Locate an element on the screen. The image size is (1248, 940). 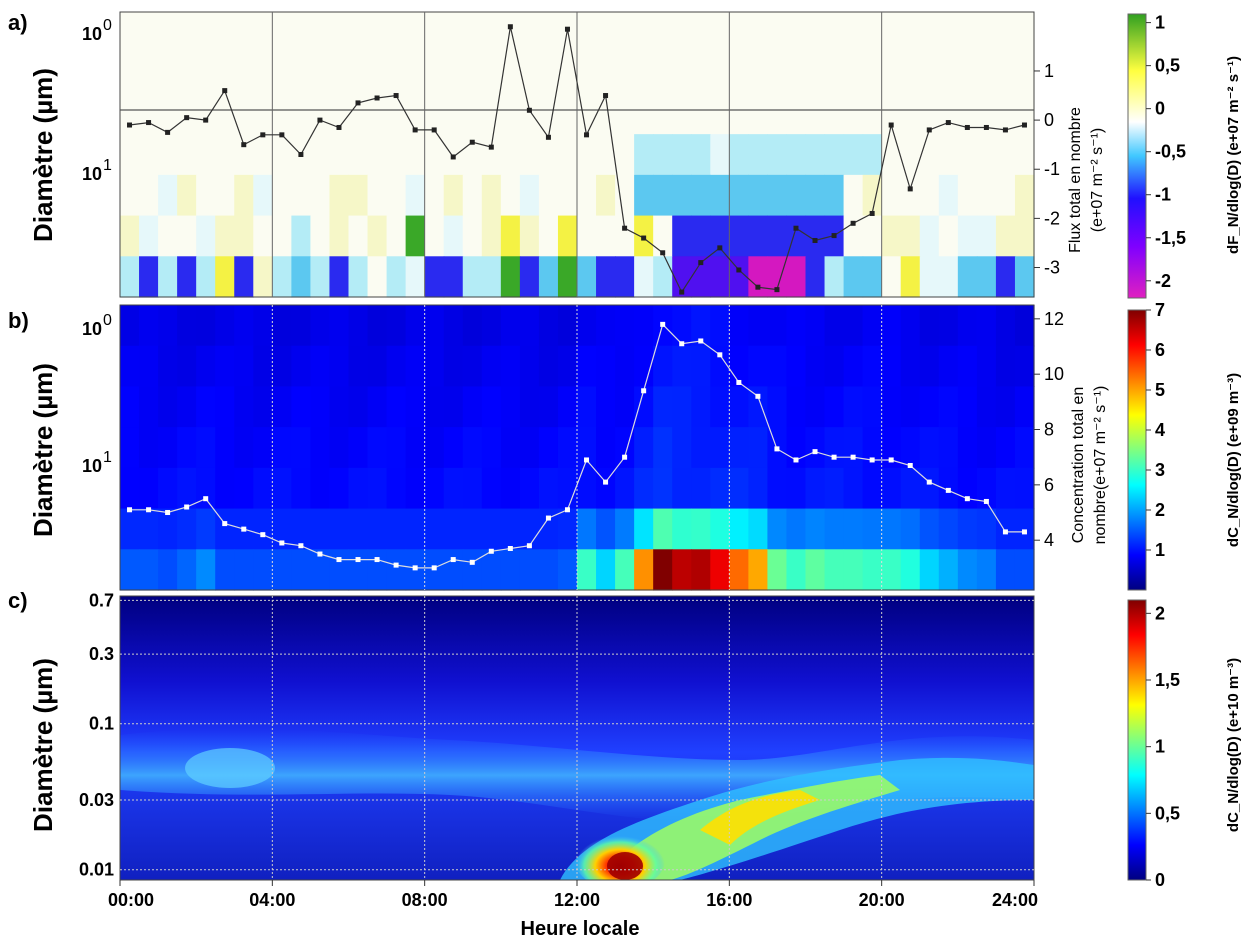
panel-a-ylabel: Diamètre (µm) is located at coordinates (43, 155).